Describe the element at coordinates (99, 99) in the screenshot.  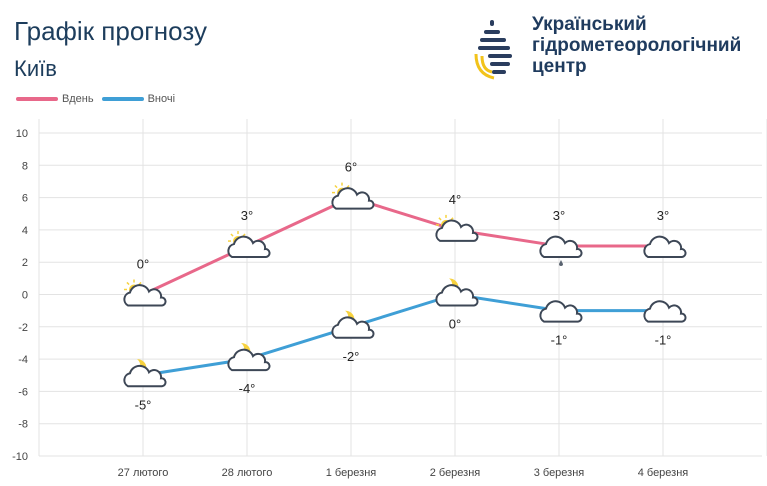
I see `chart-legend: Вдень Вночі` at that location.